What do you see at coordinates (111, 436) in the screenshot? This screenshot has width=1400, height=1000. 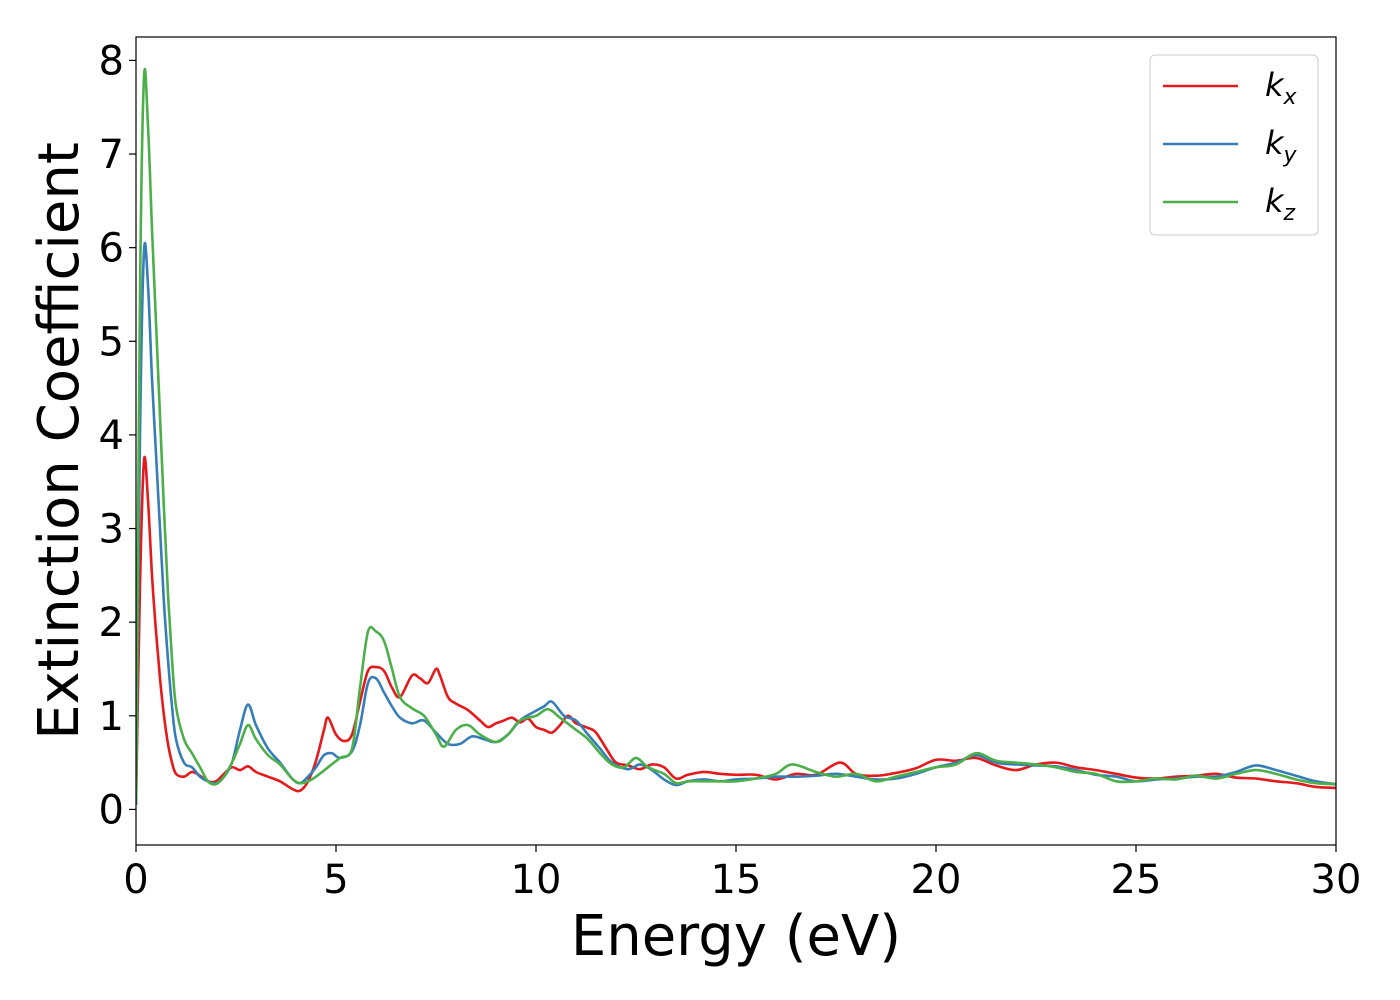 I see `y-tick-label: 4` at bounding box center [111, 436].